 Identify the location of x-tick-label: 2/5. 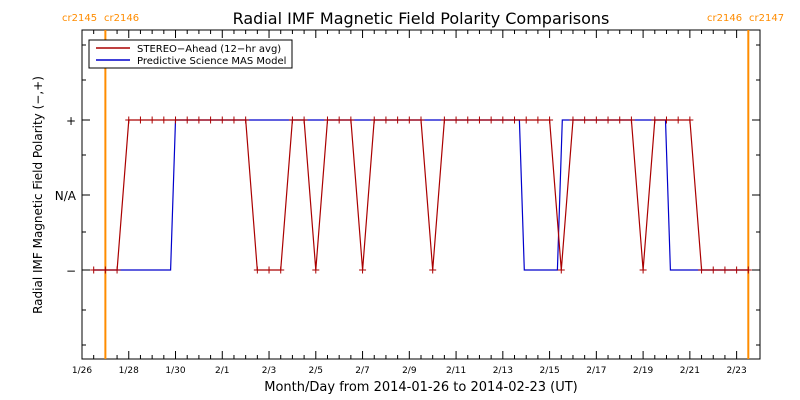
(316, 371).